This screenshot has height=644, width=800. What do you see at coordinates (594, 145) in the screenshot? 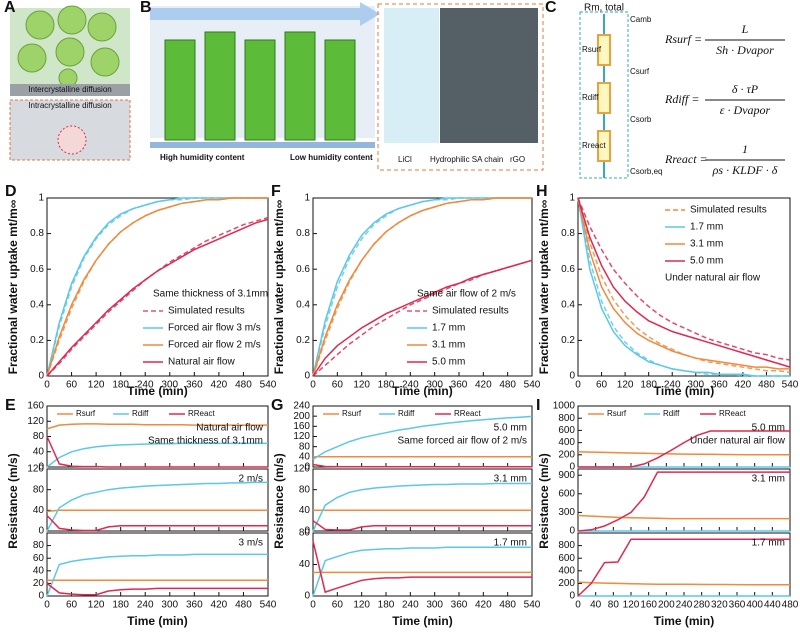
I see `label: Rreact` at bounding box center [594, 145].